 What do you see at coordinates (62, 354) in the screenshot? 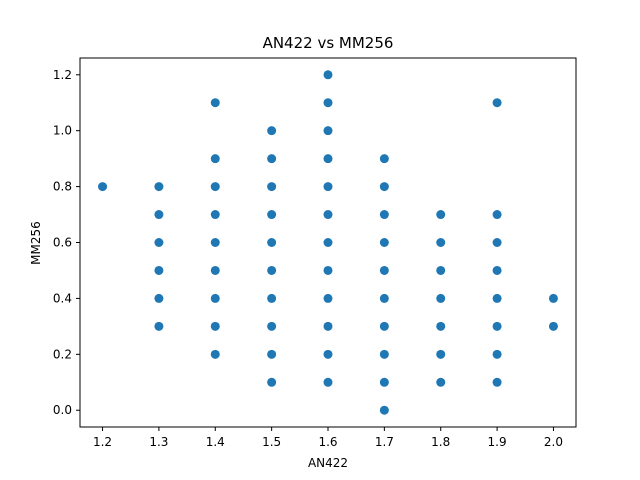
I see `y-tick-label: 0.2` at bounding box center [62, 354].